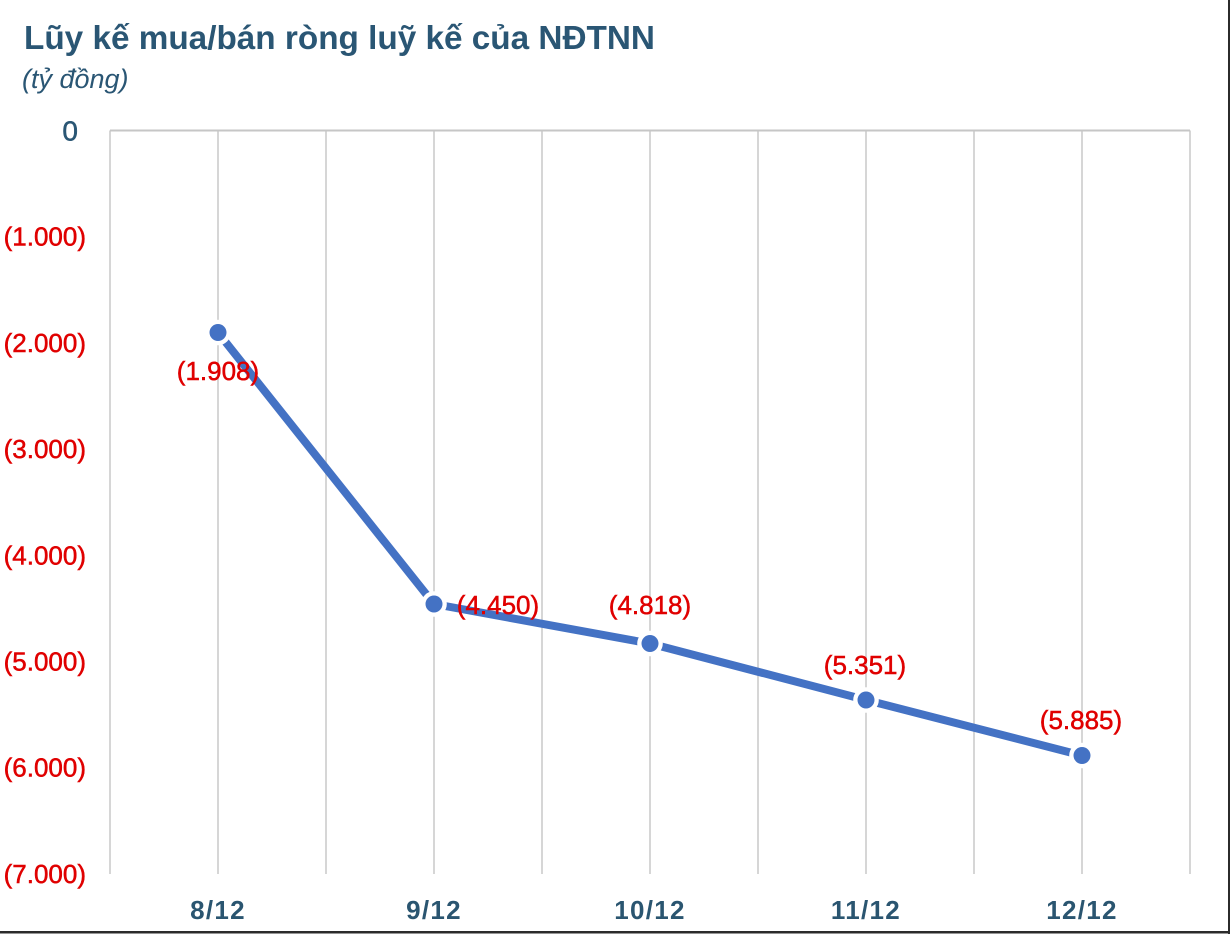  What do you see at coordinates (45, 343) in the screenshot?
I see `svg-text: (2.000)` at bounding box center [45, 343].